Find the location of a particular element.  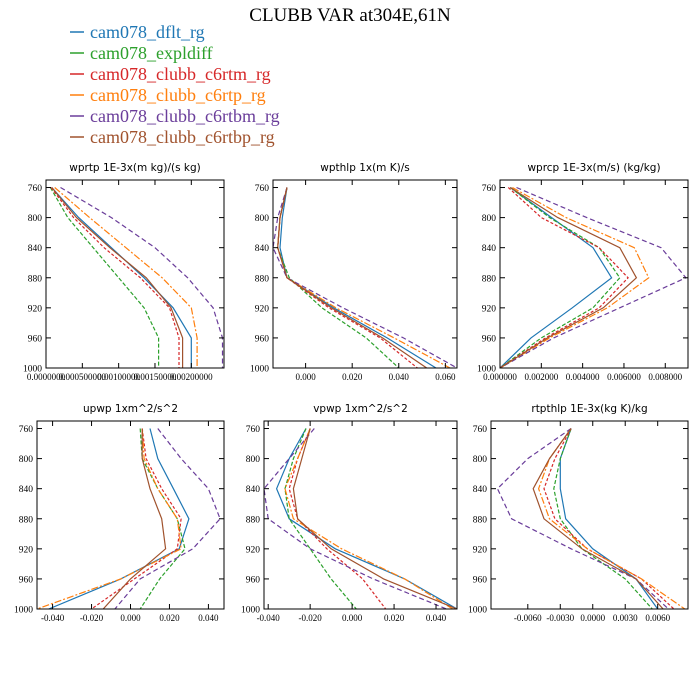

figure-title: CLUBB VAR at304E,61N is located at coordinates (350, 15).